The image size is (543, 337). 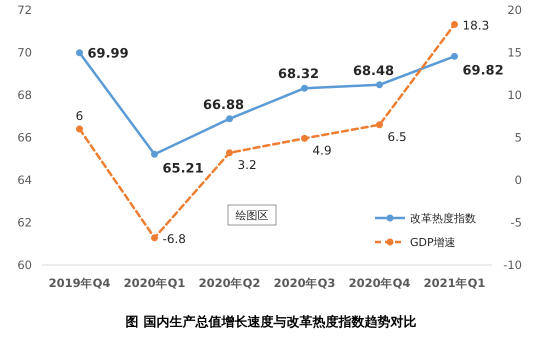 What do you see at coordinates (514, 95) in the screenshot?
I see `y2-tick-label: 10` at bounding box center [514, 95].